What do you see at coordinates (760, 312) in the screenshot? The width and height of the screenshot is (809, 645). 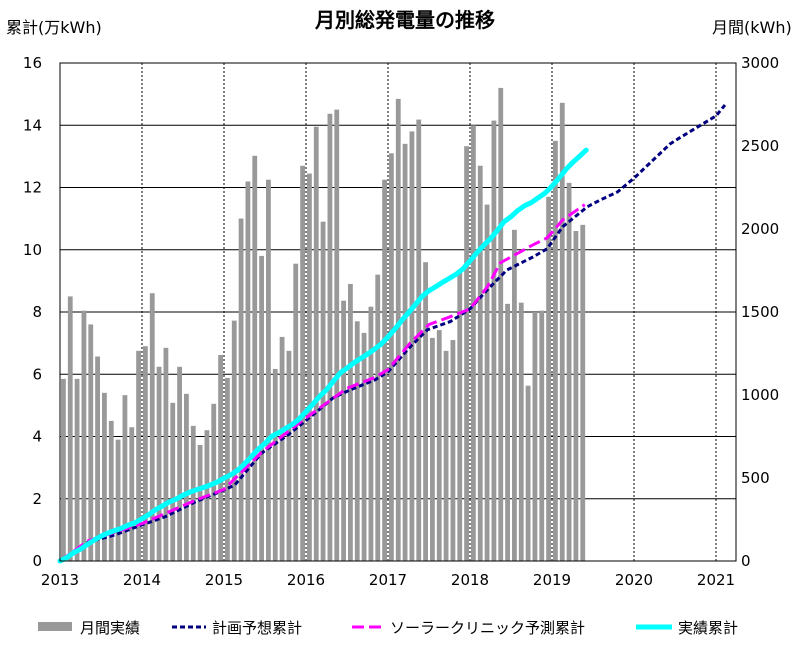 I see `y-tick-right-label: 1500` at bounding box center [760, 312].